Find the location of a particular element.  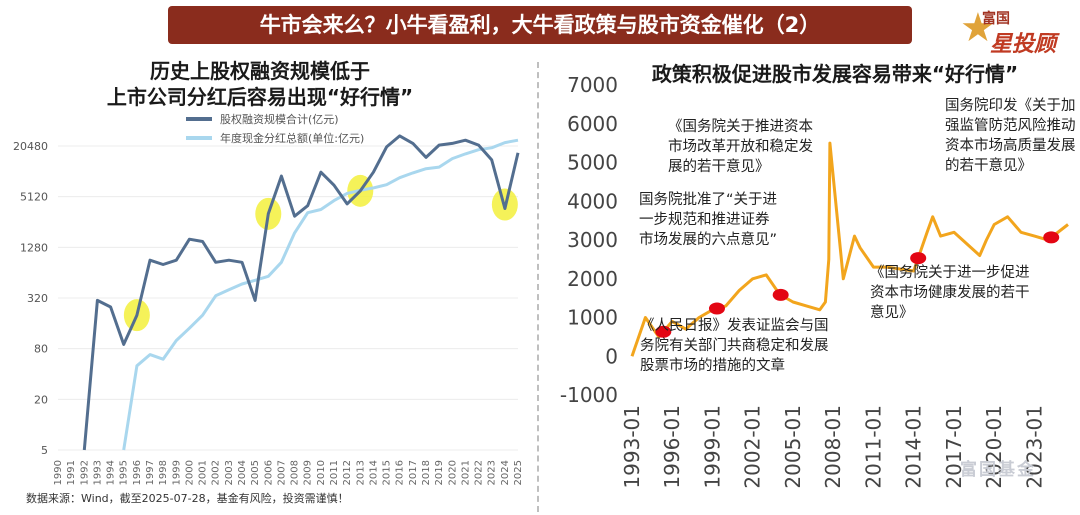

right-y-tick-label: 5000 is located at coordinates (592, 163).